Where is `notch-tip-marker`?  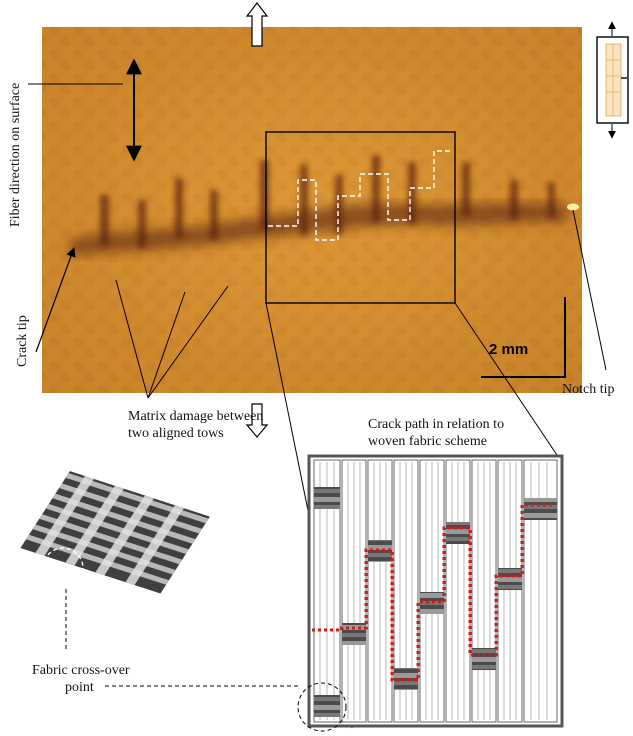 notch-tip-marker is located at coordinates (573, 207).